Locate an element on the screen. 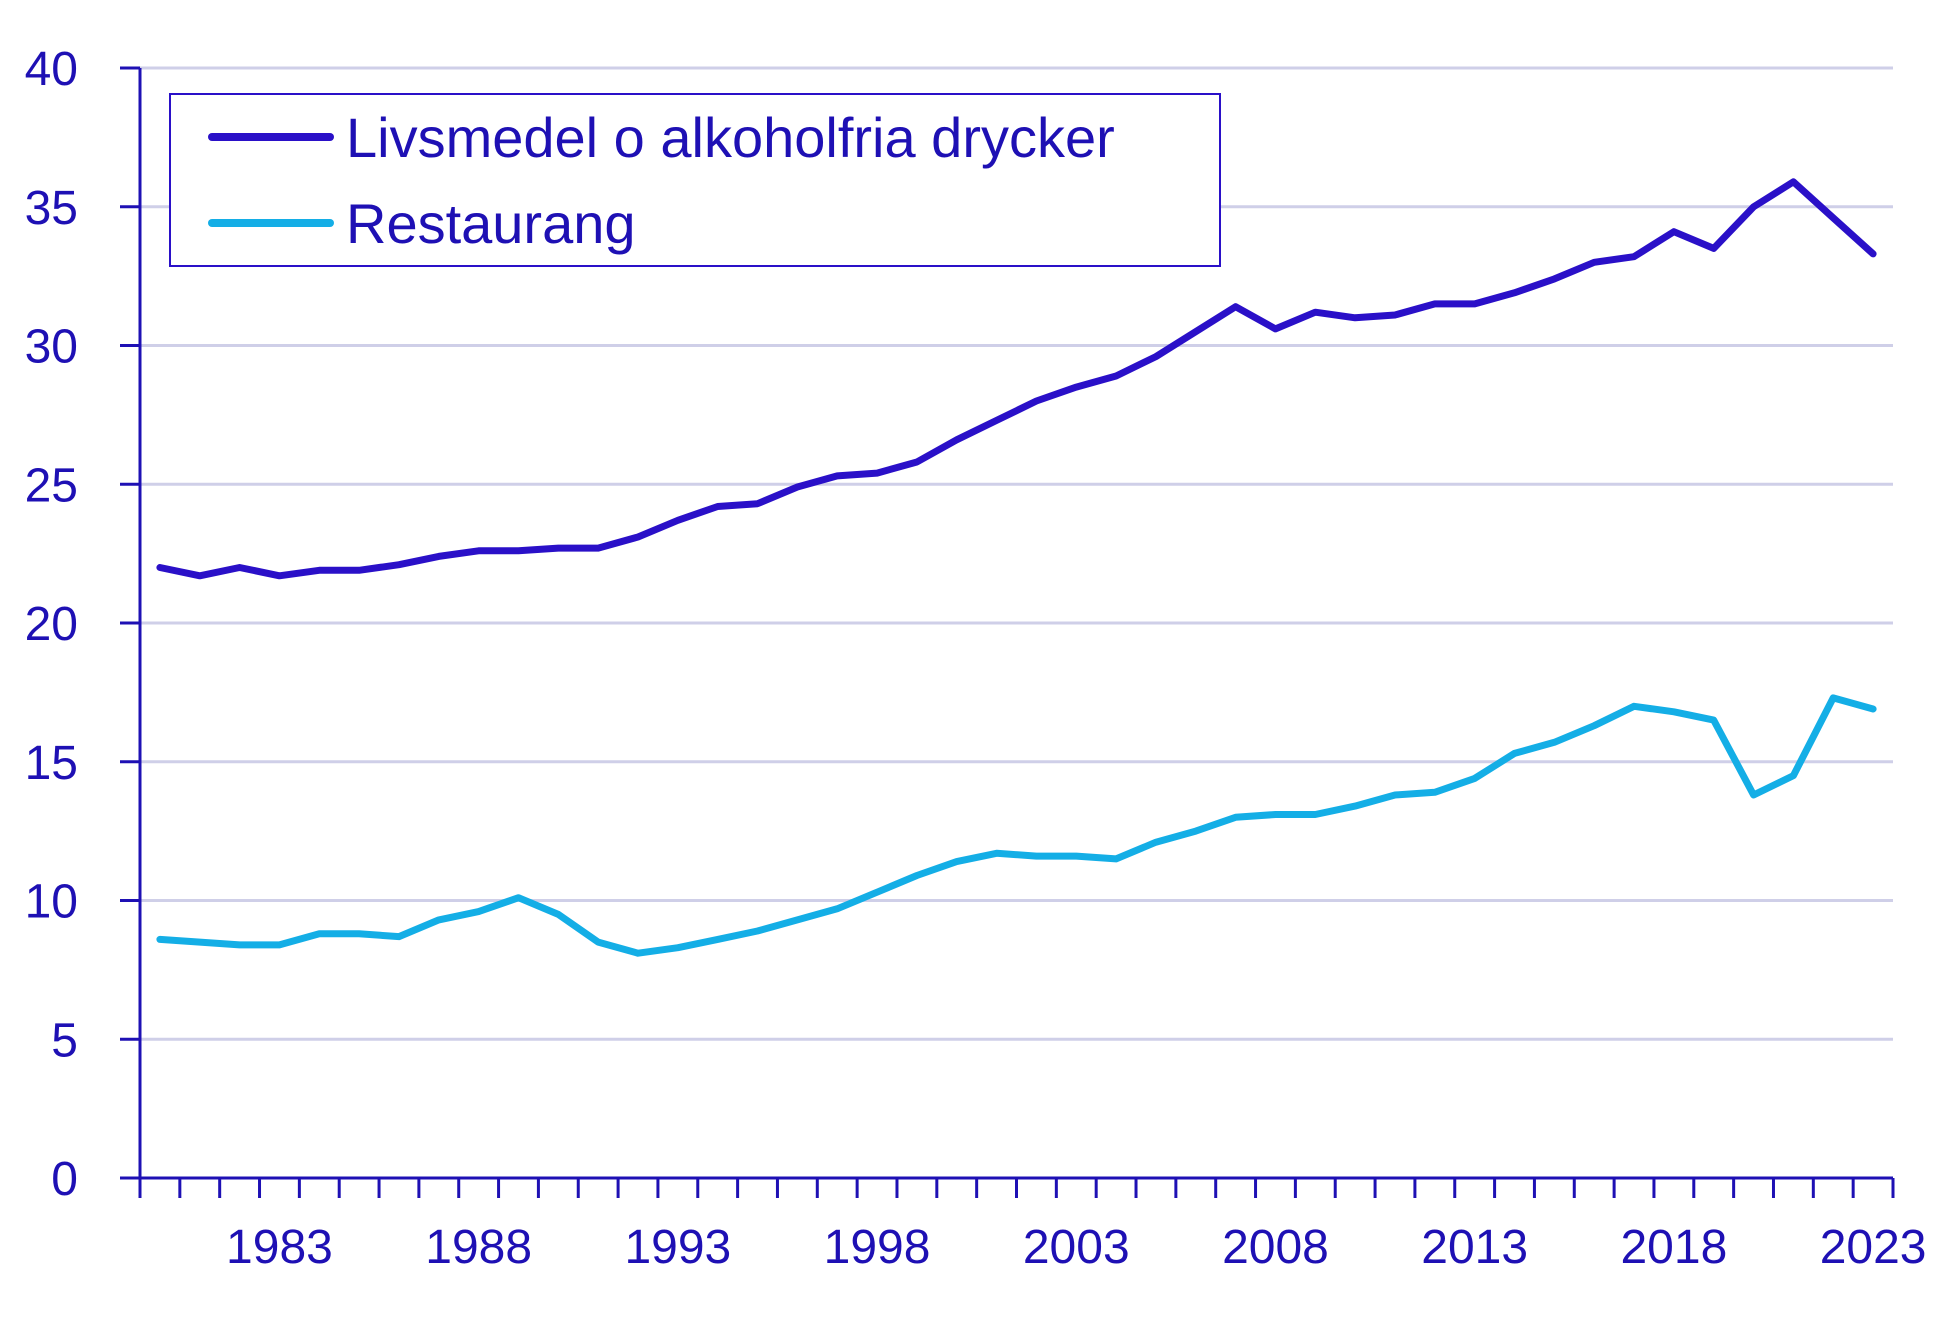 This screenshot has height=1334, width=1960. y-tick-label: 40 is located at coordinates (51, 69).